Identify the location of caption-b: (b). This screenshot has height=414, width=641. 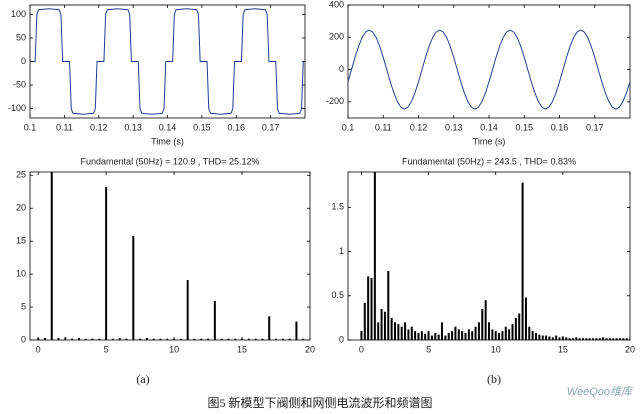
(494, 379).